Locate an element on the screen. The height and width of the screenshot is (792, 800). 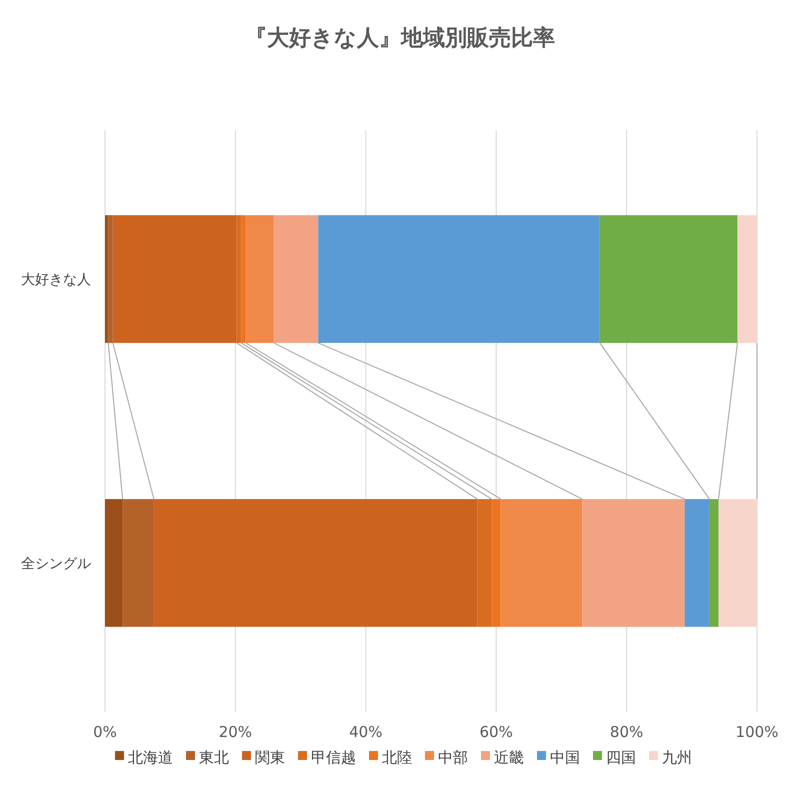
y-tick-label: 大好きな人 is located at coordinates (56, 280).